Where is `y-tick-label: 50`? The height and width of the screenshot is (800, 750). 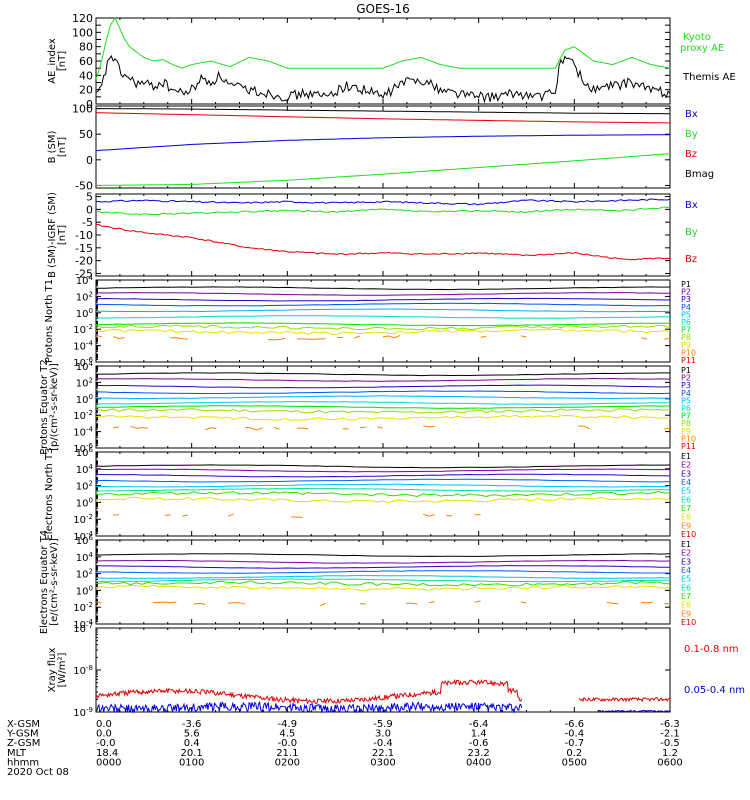 y-tick-label: 50 is located at coordinates (86, 134).